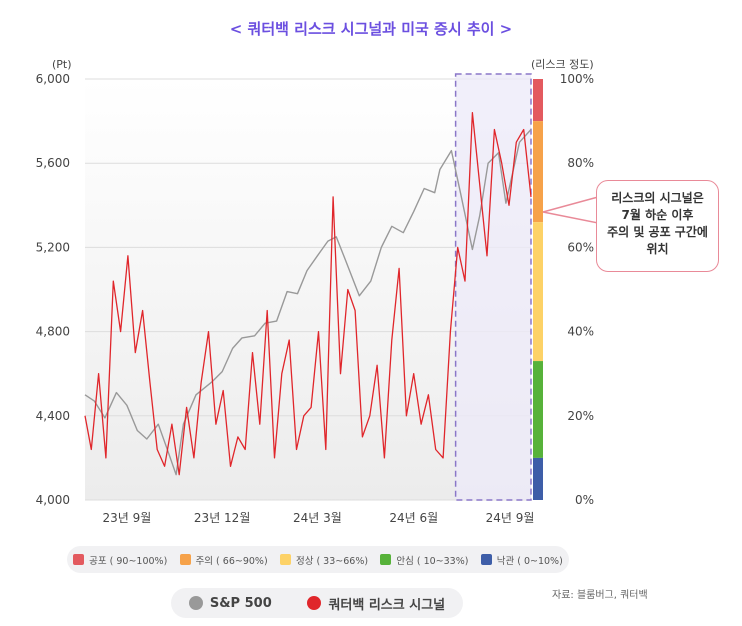 The width and height of the screenshot is (742, 626). I want to click on series-legend-sp500: S&P 500, so click(230, 603).